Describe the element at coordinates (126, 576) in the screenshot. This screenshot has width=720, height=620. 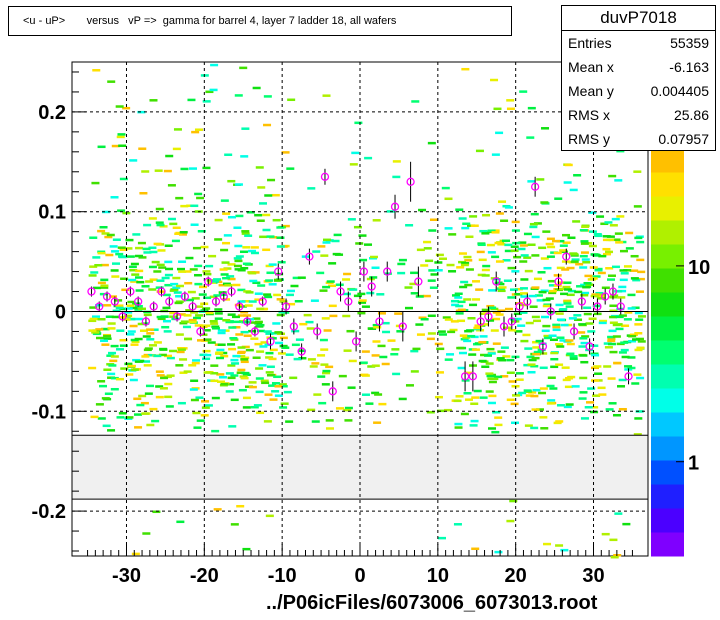
I see `x-tick-label: -30` at that location.